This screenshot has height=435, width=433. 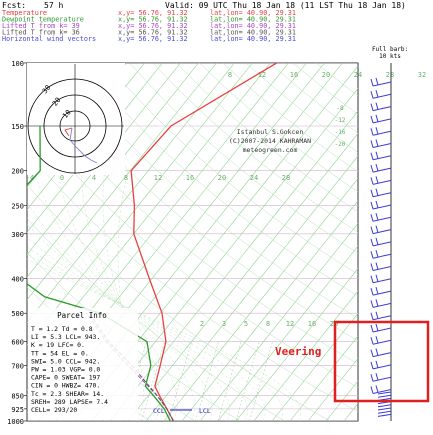 What do you see at coordinates (76, 119) in the screenshot?
I see `hodograph-bg` at bounding box center [76, 119].